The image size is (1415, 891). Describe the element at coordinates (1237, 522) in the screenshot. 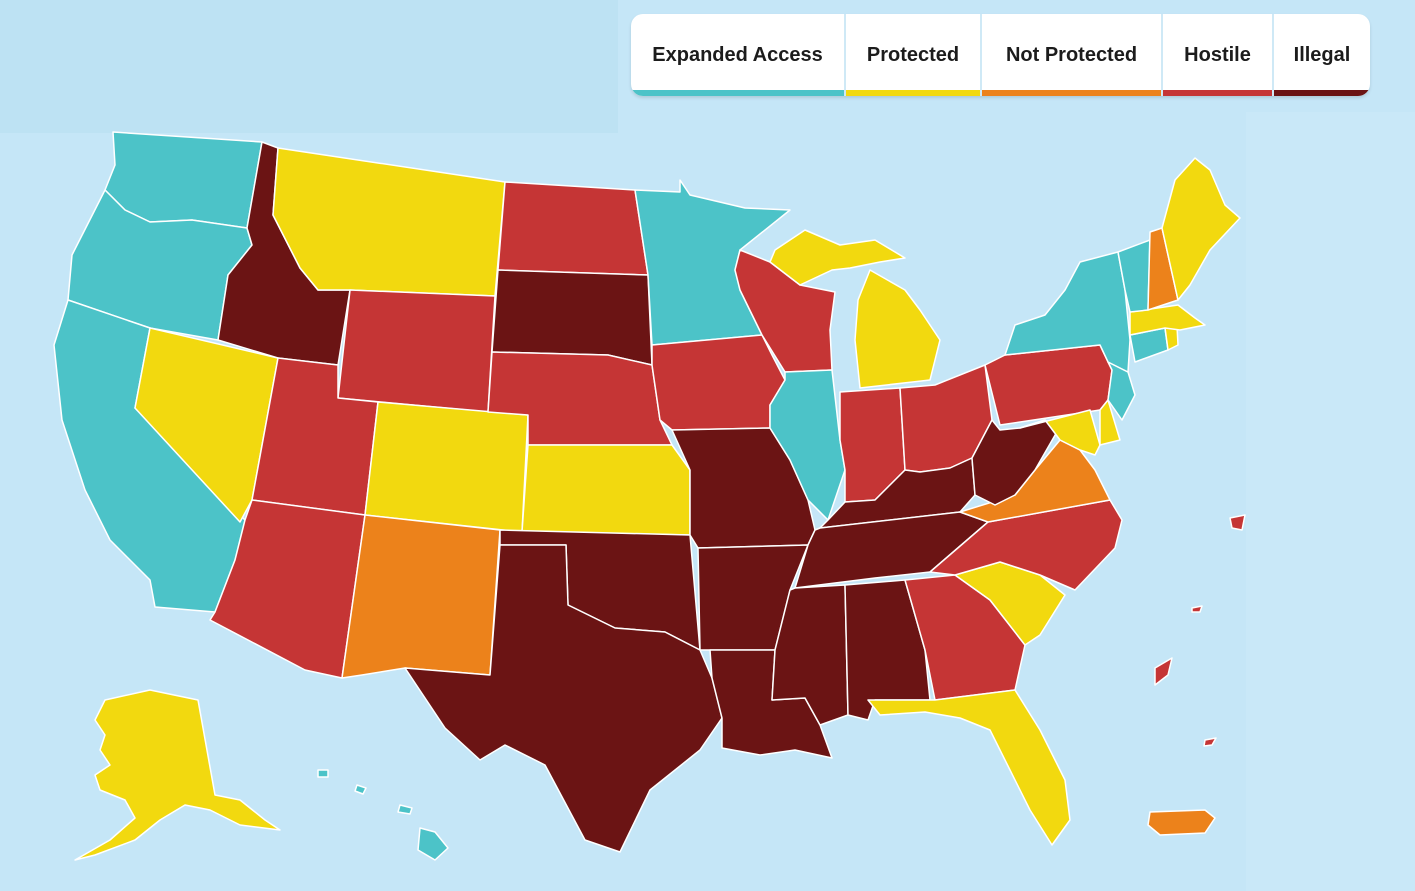

I see `territory-usvi` at that location.